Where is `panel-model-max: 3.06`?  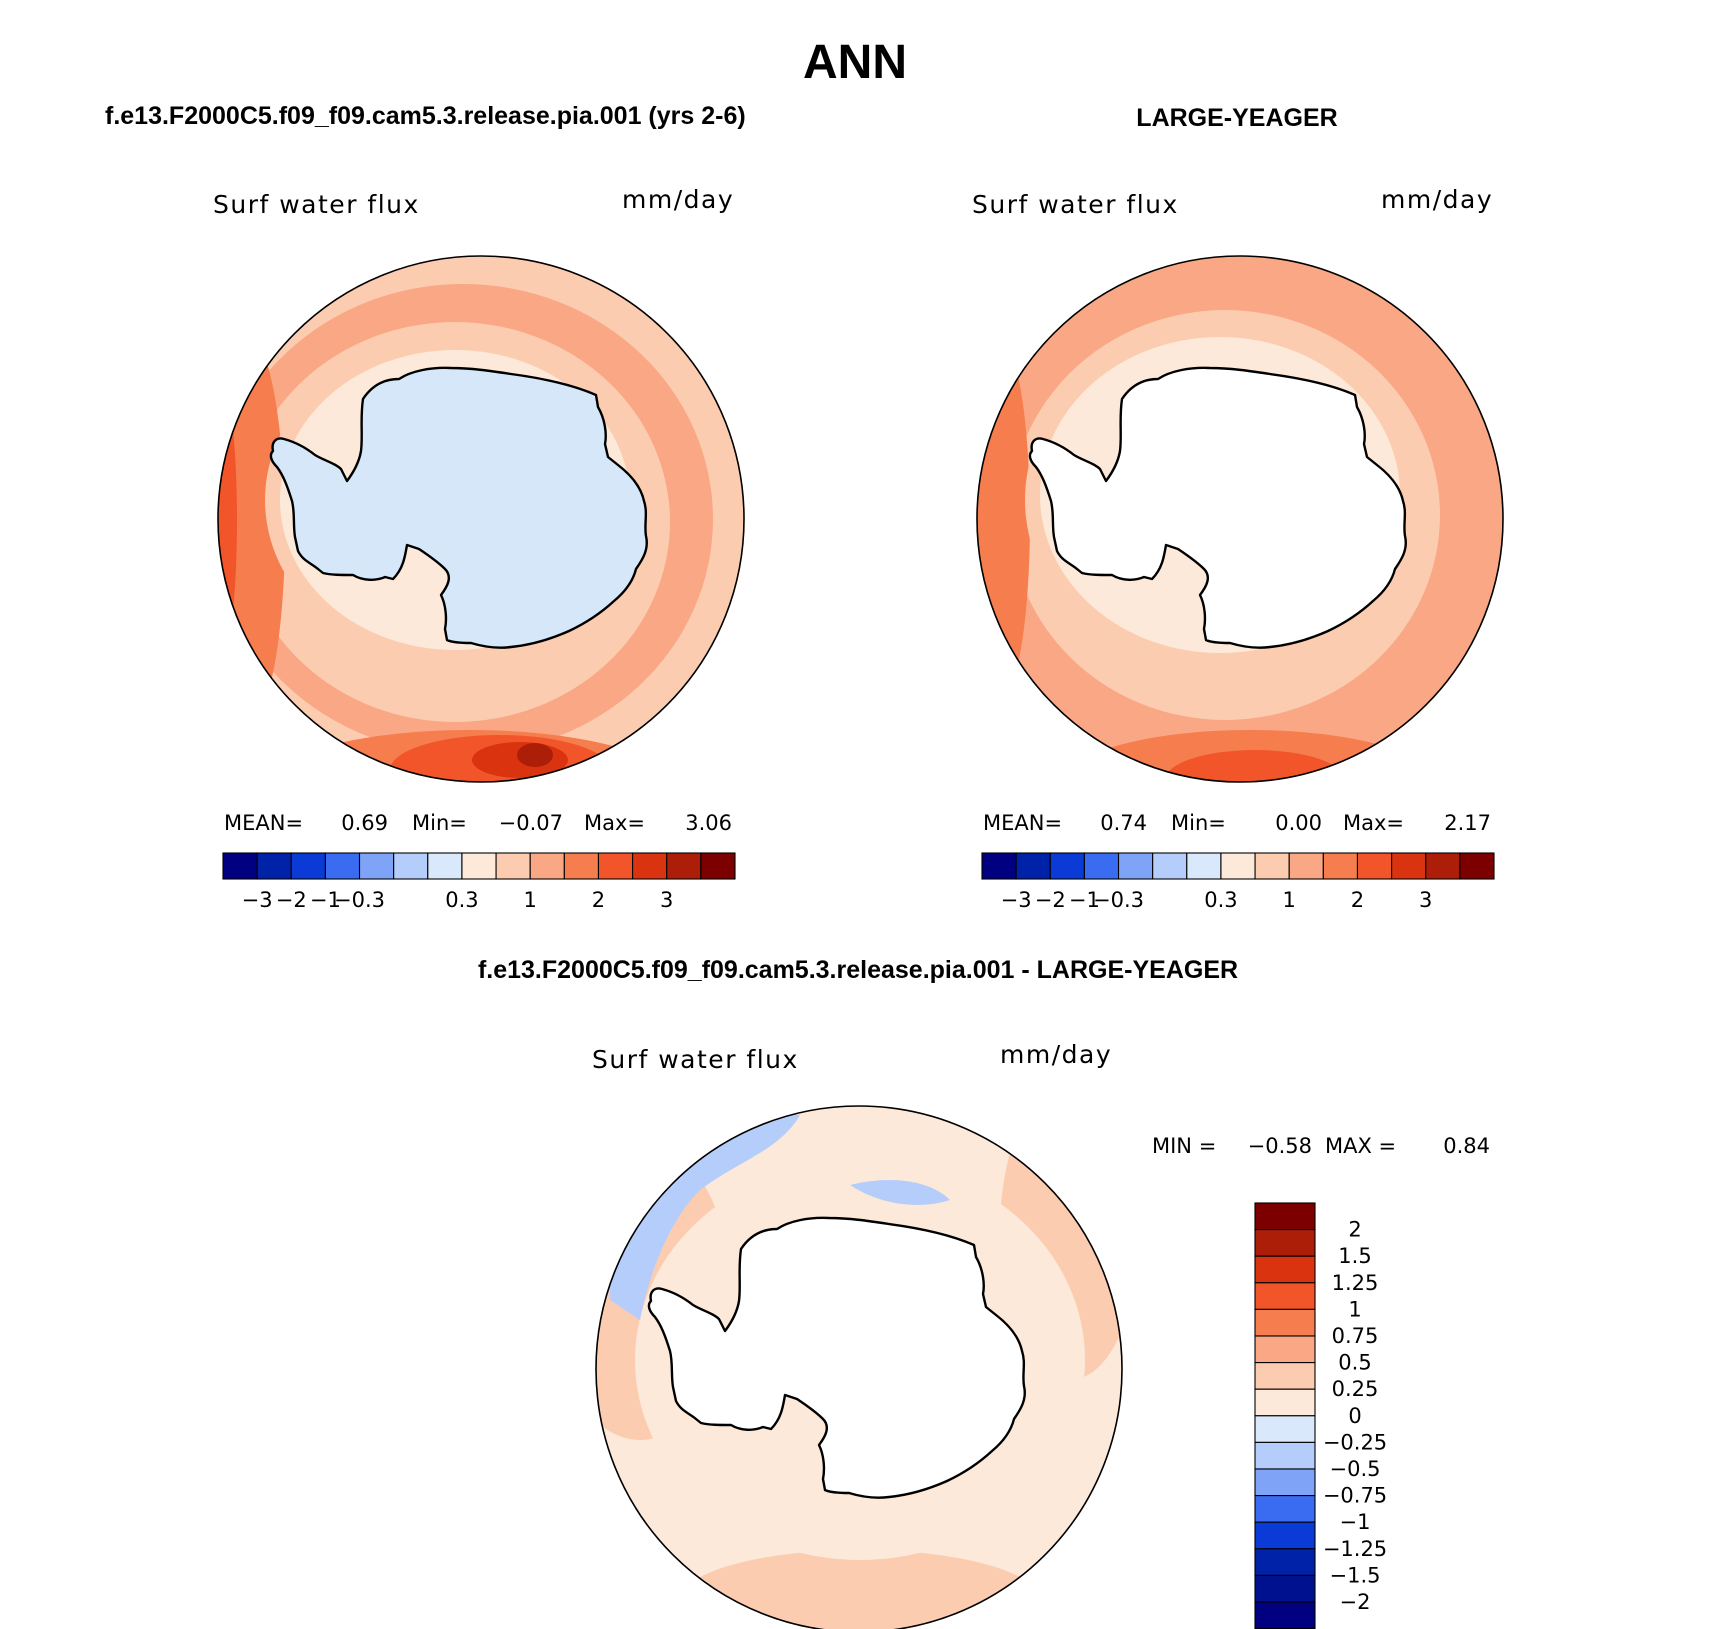
panel-model-max: 3.06 is located at coordinates (708, 823).